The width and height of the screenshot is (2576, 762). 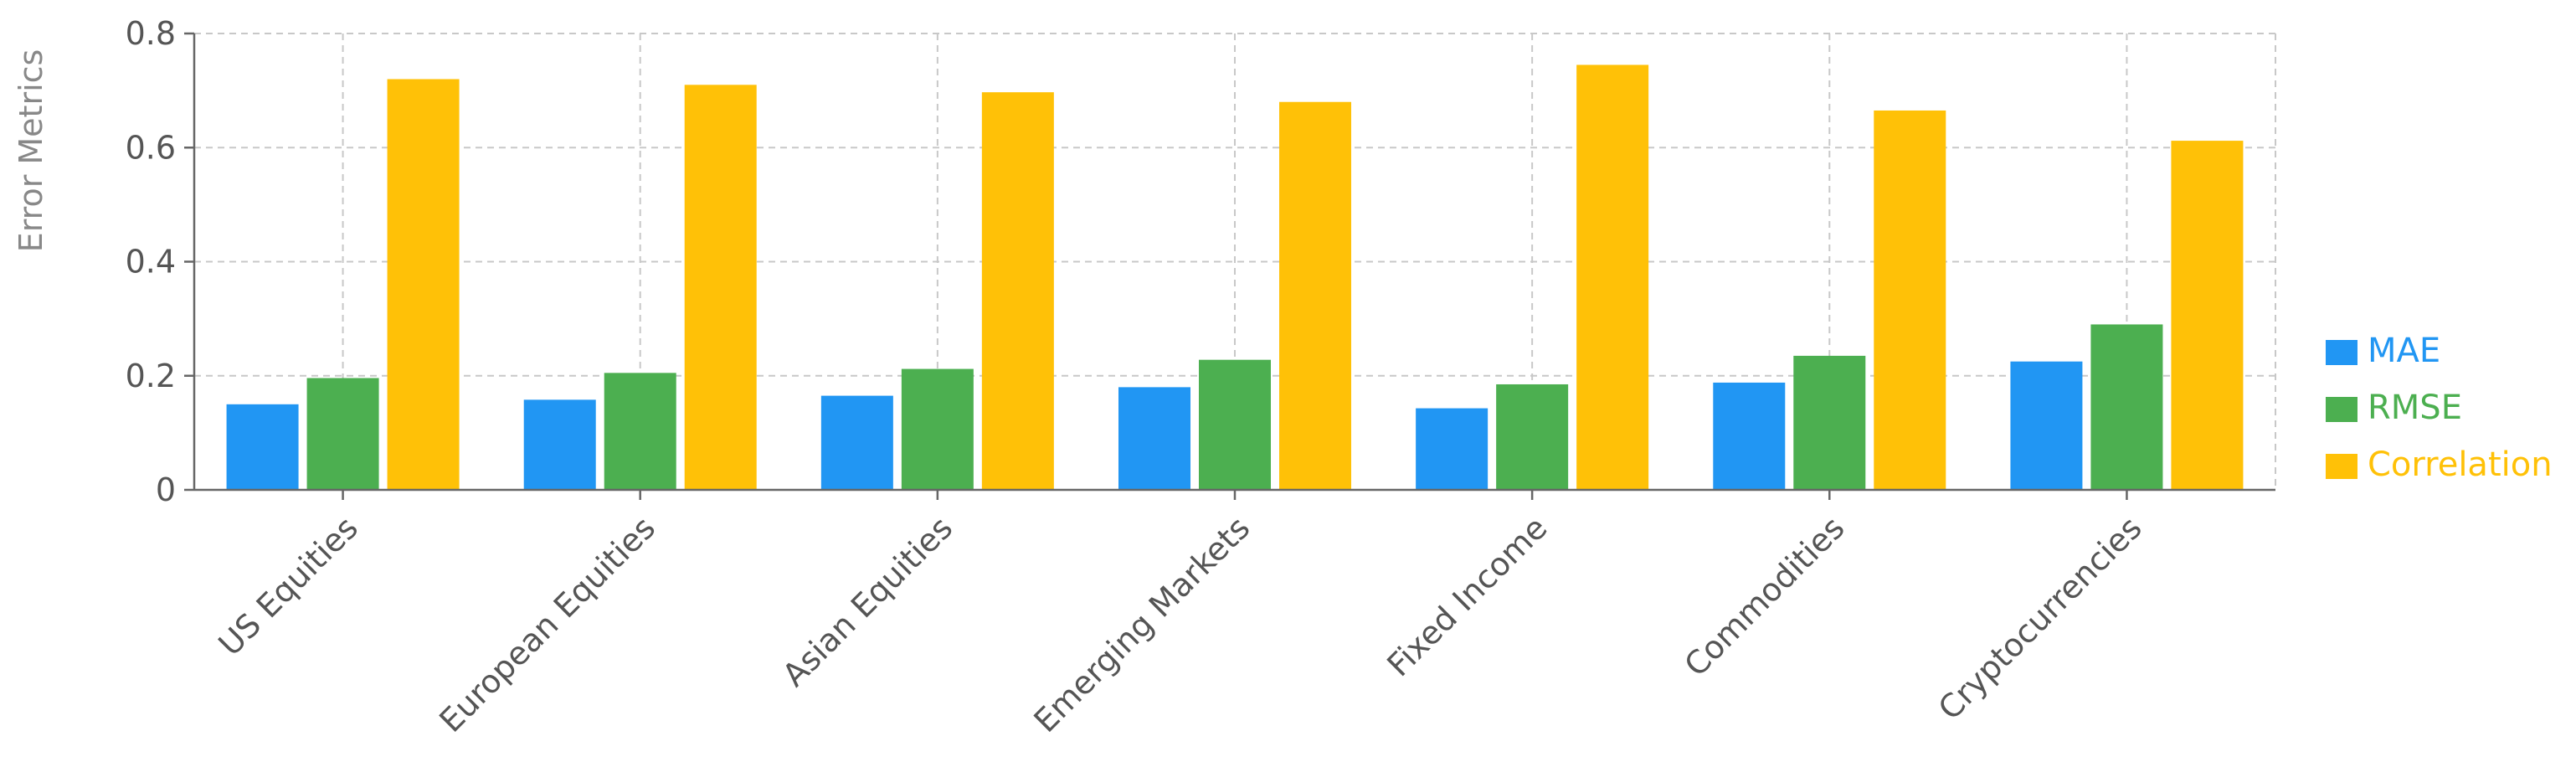 What do you see at coordinates (547, 624) in the screenshot?
I see `x-tick-label: European Equities` at bounding box center [547, 624].